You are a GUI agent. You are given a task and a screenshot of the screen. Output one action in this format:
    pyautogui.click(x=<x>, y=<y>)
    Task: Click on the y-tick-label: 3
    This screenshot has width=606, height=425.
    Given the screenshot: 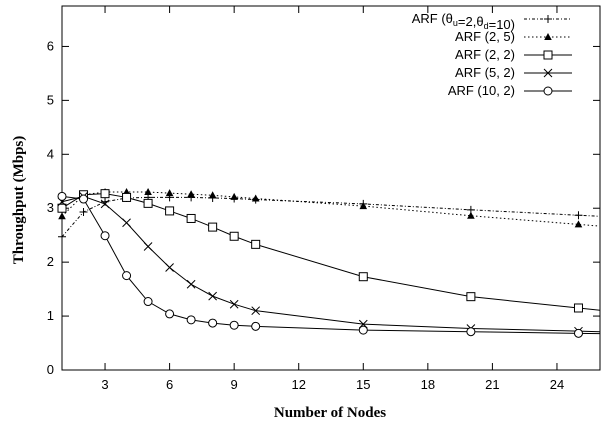 What is the action you would take?
    pyautogui.click(x=50, y=207)
    